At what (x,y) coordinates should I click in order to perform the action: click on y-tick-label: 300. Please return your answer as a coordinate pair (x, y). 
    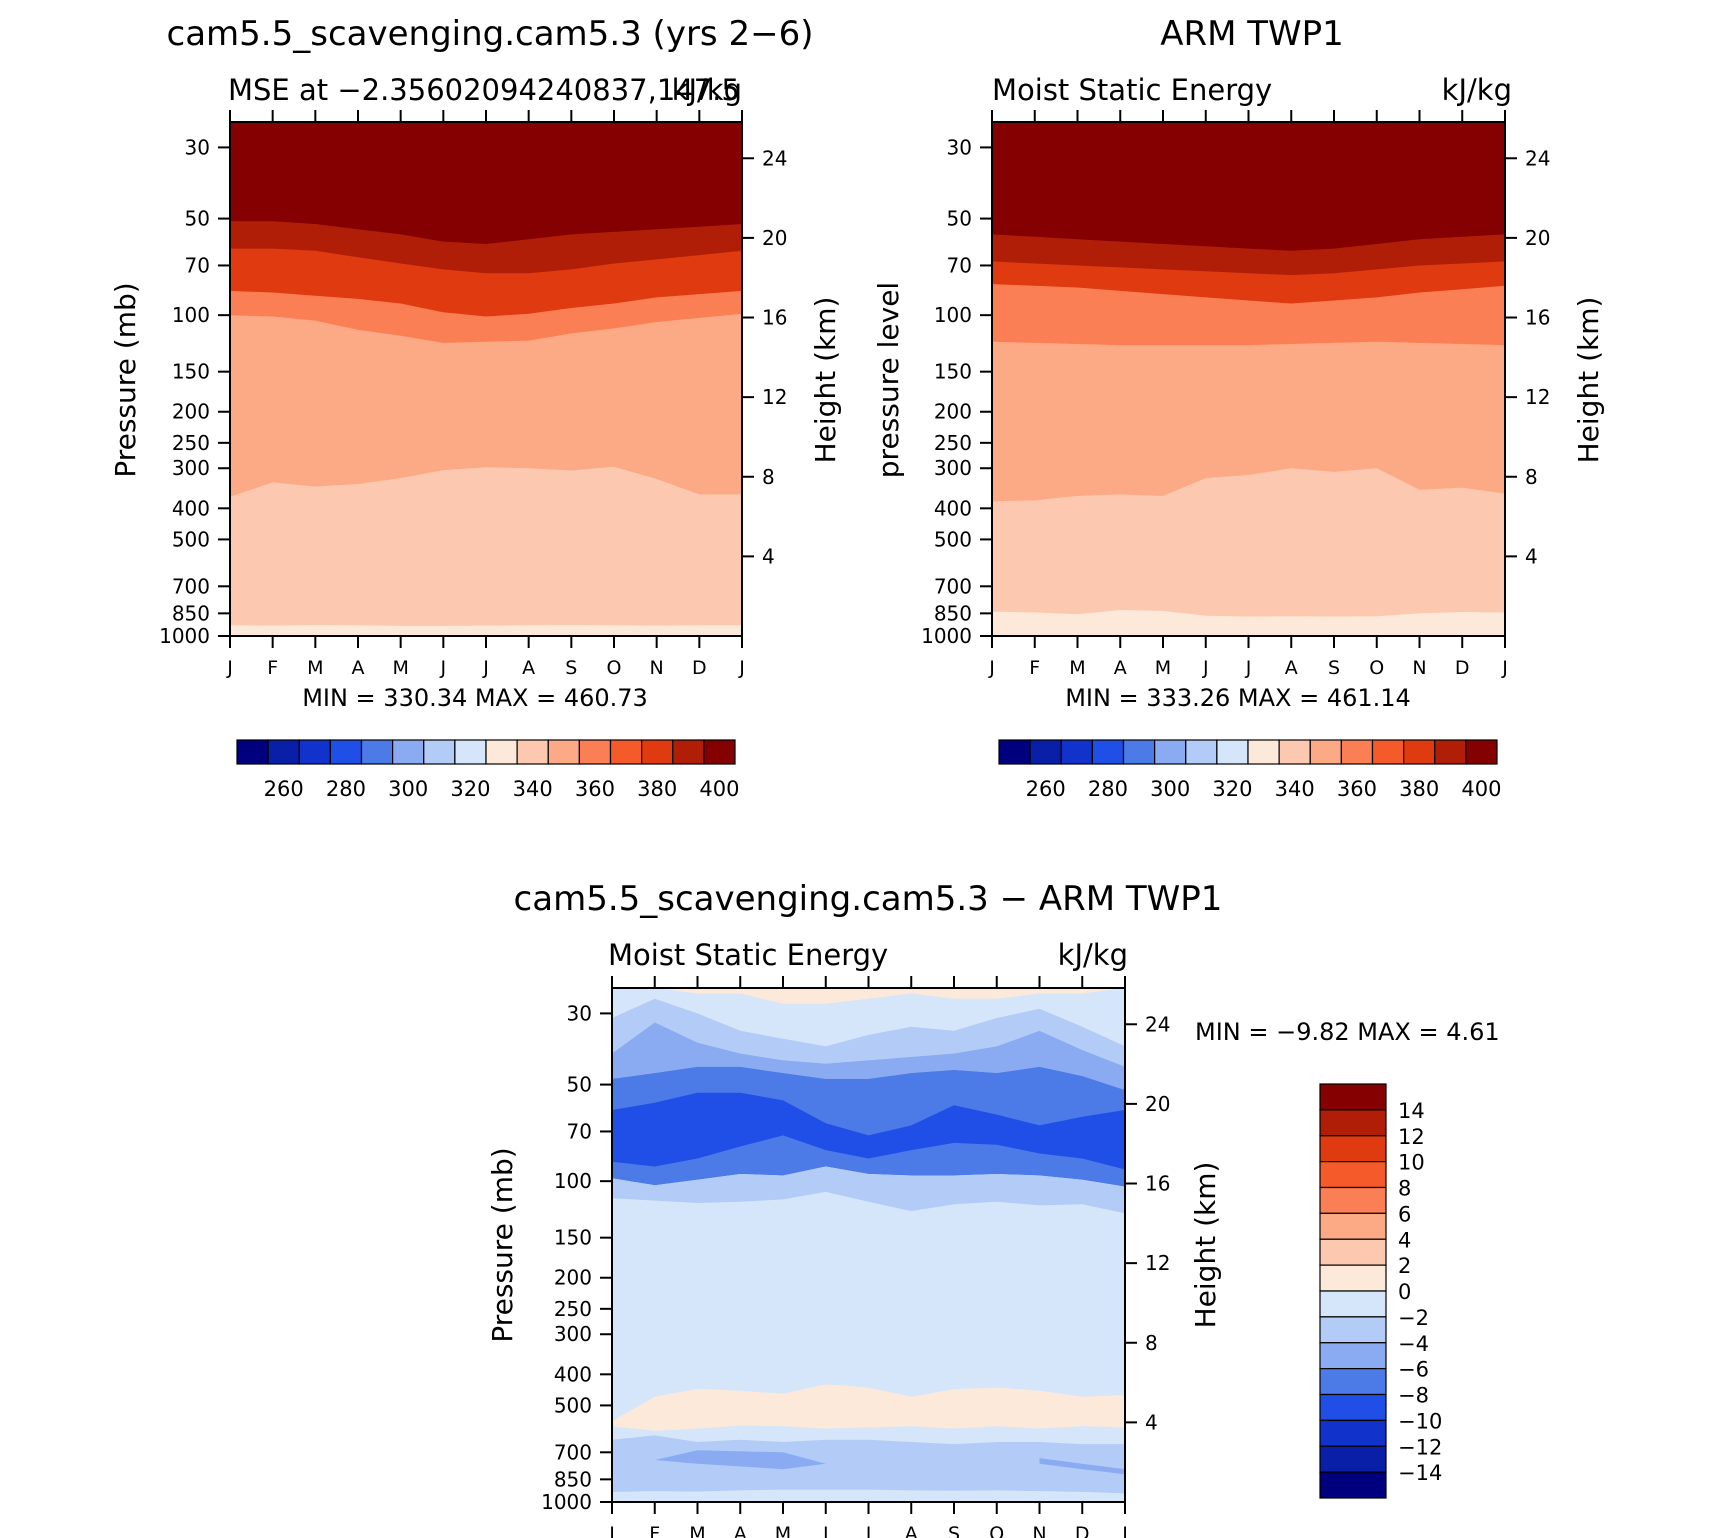
    Looking at the image, I should click on (573, 1334).